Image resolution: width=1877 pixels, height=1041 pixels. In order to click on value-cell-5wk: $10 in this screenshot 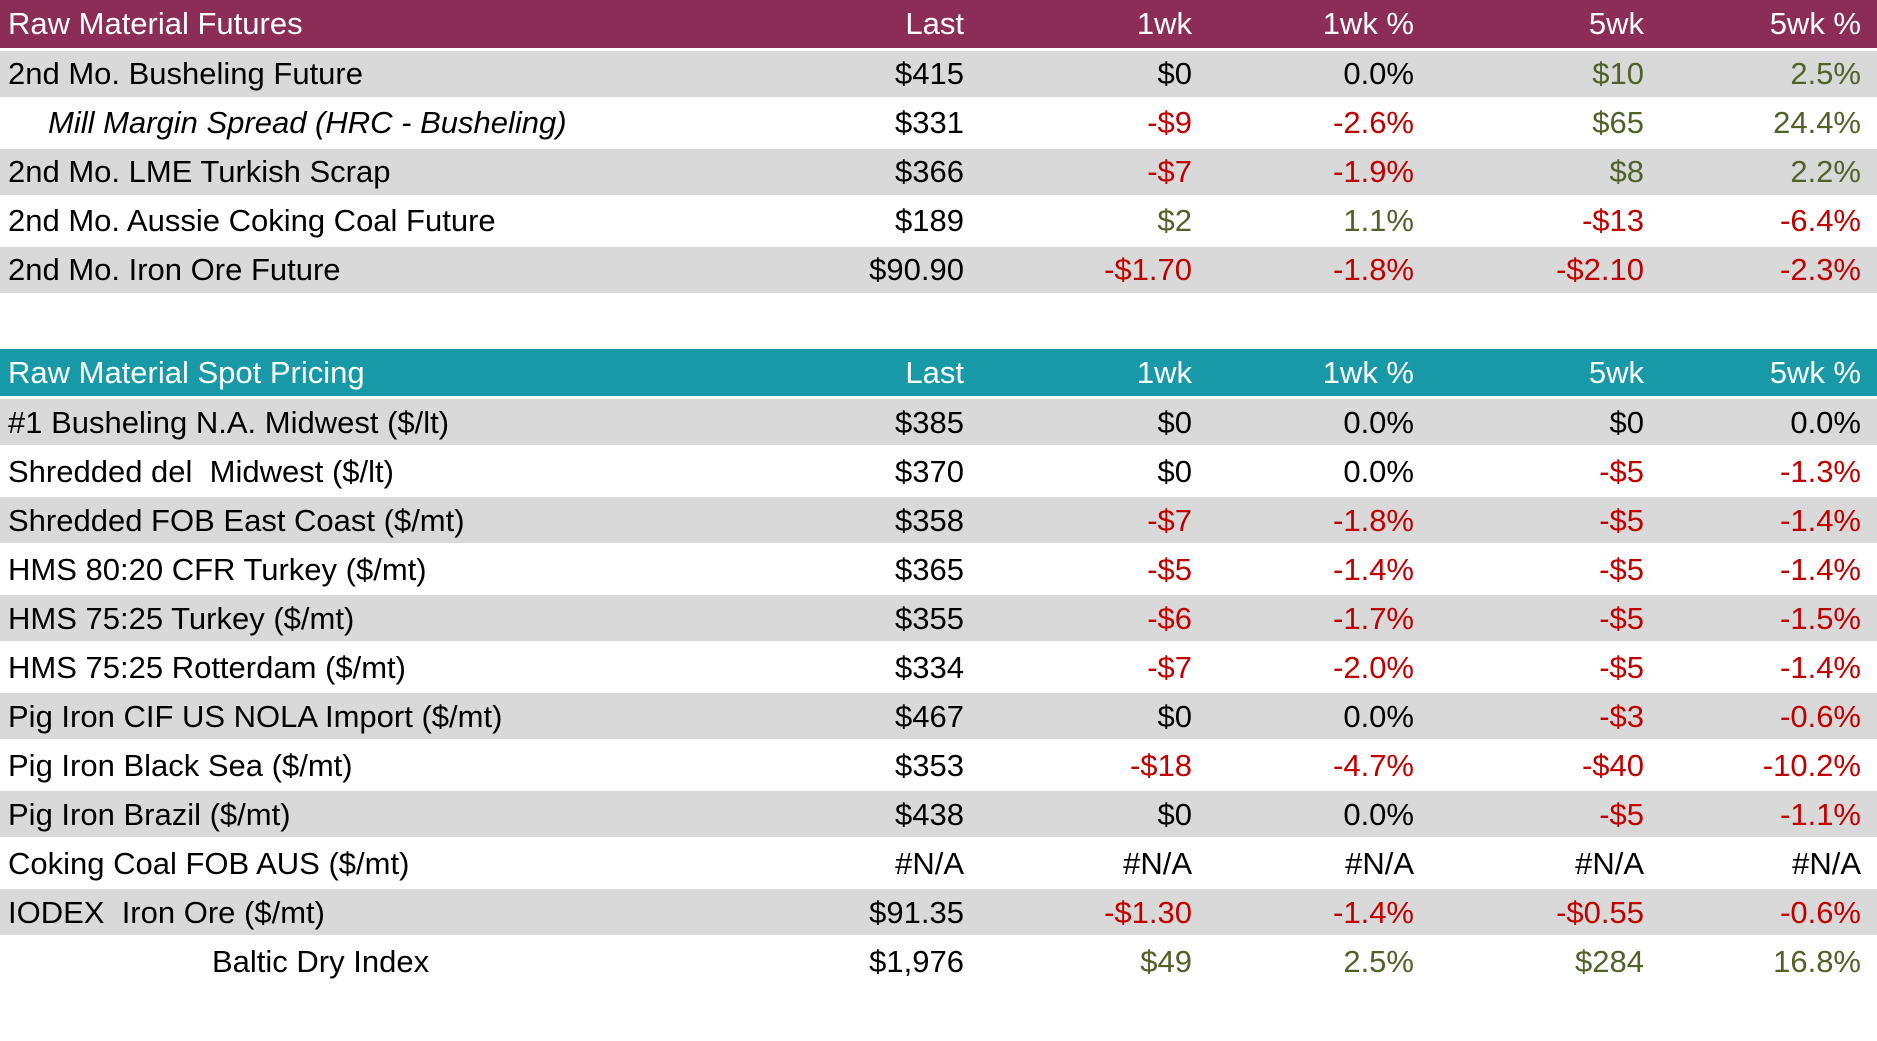, I will do `click(1618, 73)`.